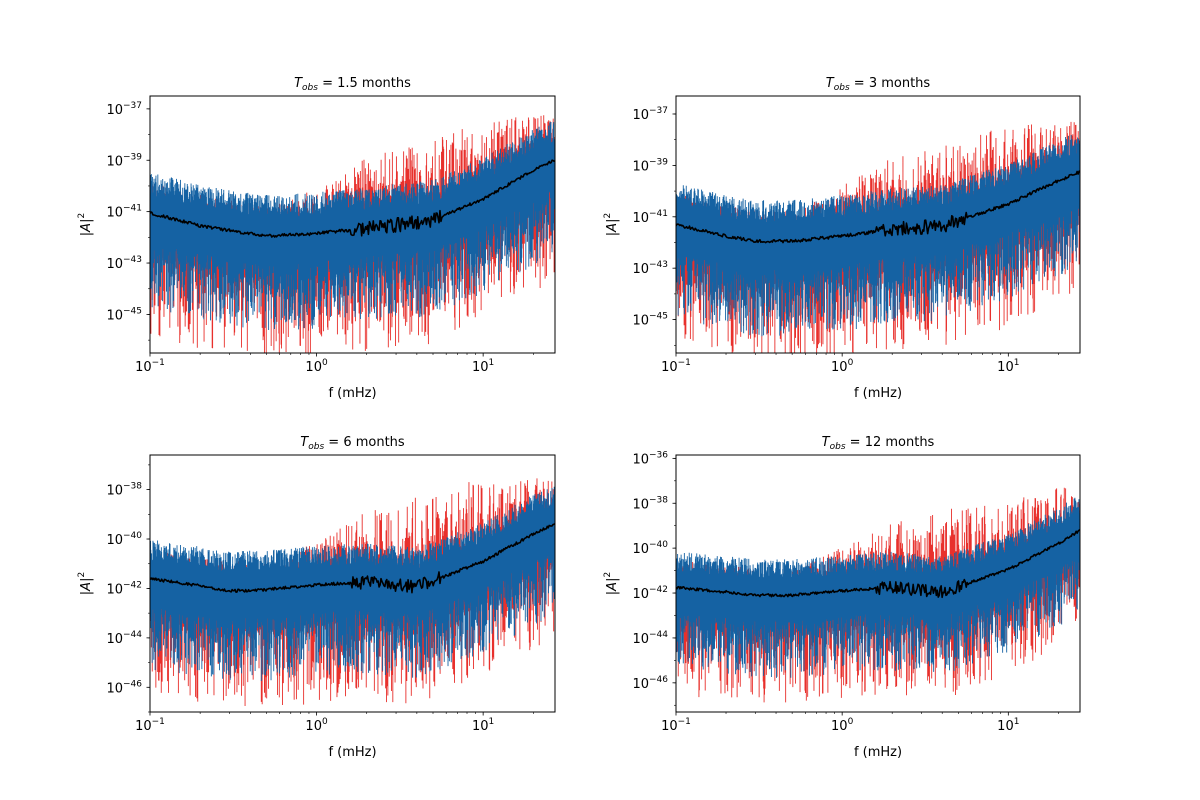 The height and width of the screenshot is (800, 1200). What do you see at coordinates (352, 84) in the screenshot?
I see `chart-title: Tobs = 1.5 months` at bounding box center [352, 84].